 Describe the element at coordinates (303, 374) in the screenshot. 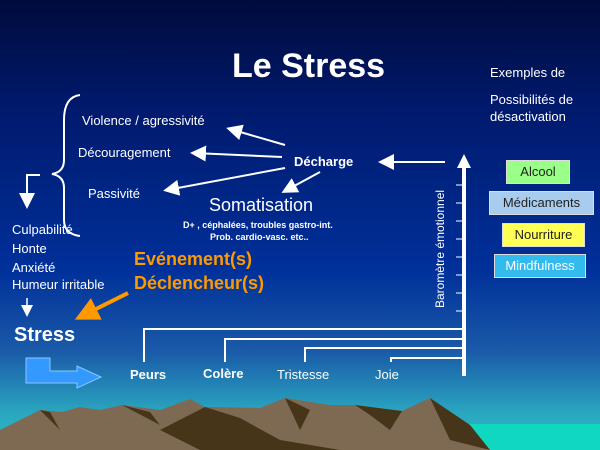

I see `emotion-tristesse: Tristesse` at that location.